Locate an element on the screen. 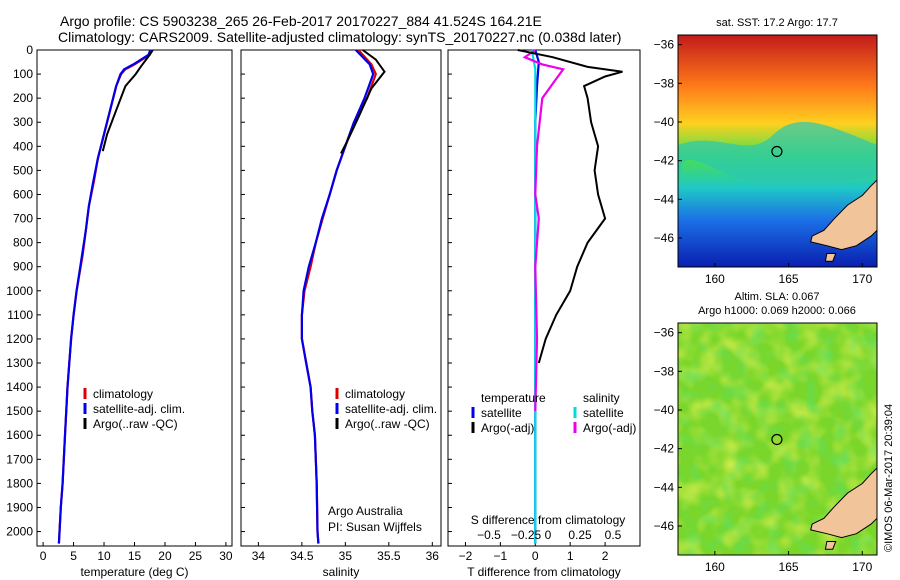  y-tick-label: 700 is located at coordinates (23, 219).